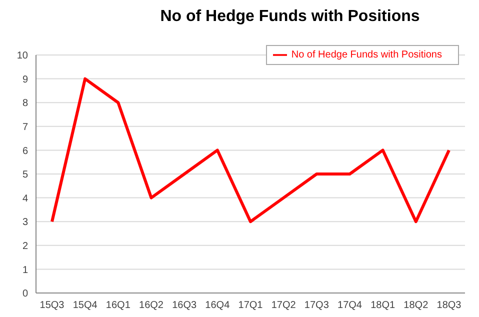 The image size is (479, 317). I want to click on y-tick-label: 6, so click(25, 151).